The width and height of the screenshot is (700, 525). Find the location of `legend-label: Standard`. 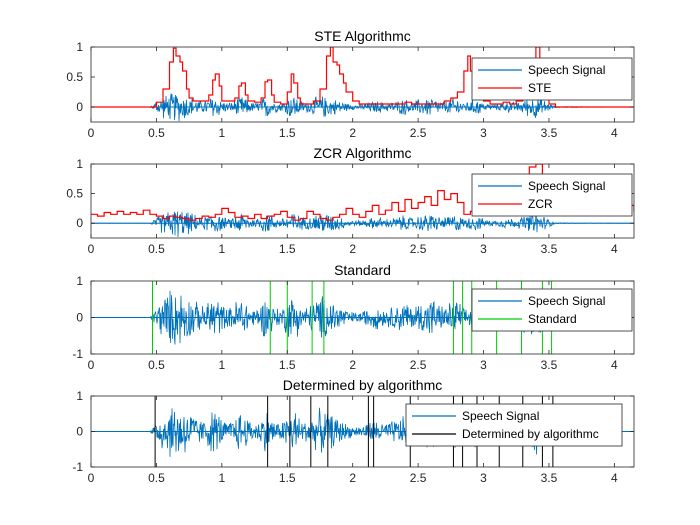

legend-label: Standard is located at coordinates (552, 319).